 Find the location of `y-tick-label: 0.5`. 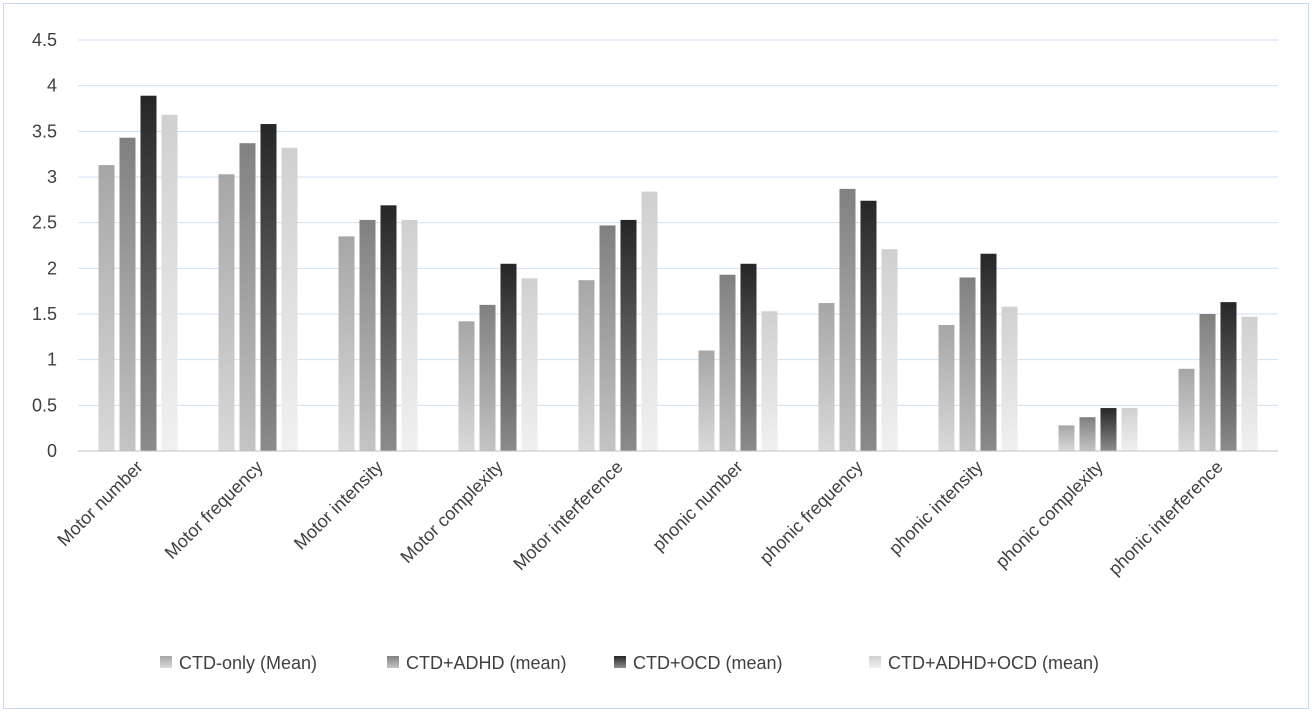

y-tick-label: 0.5 is located at coordinates (44, 405).